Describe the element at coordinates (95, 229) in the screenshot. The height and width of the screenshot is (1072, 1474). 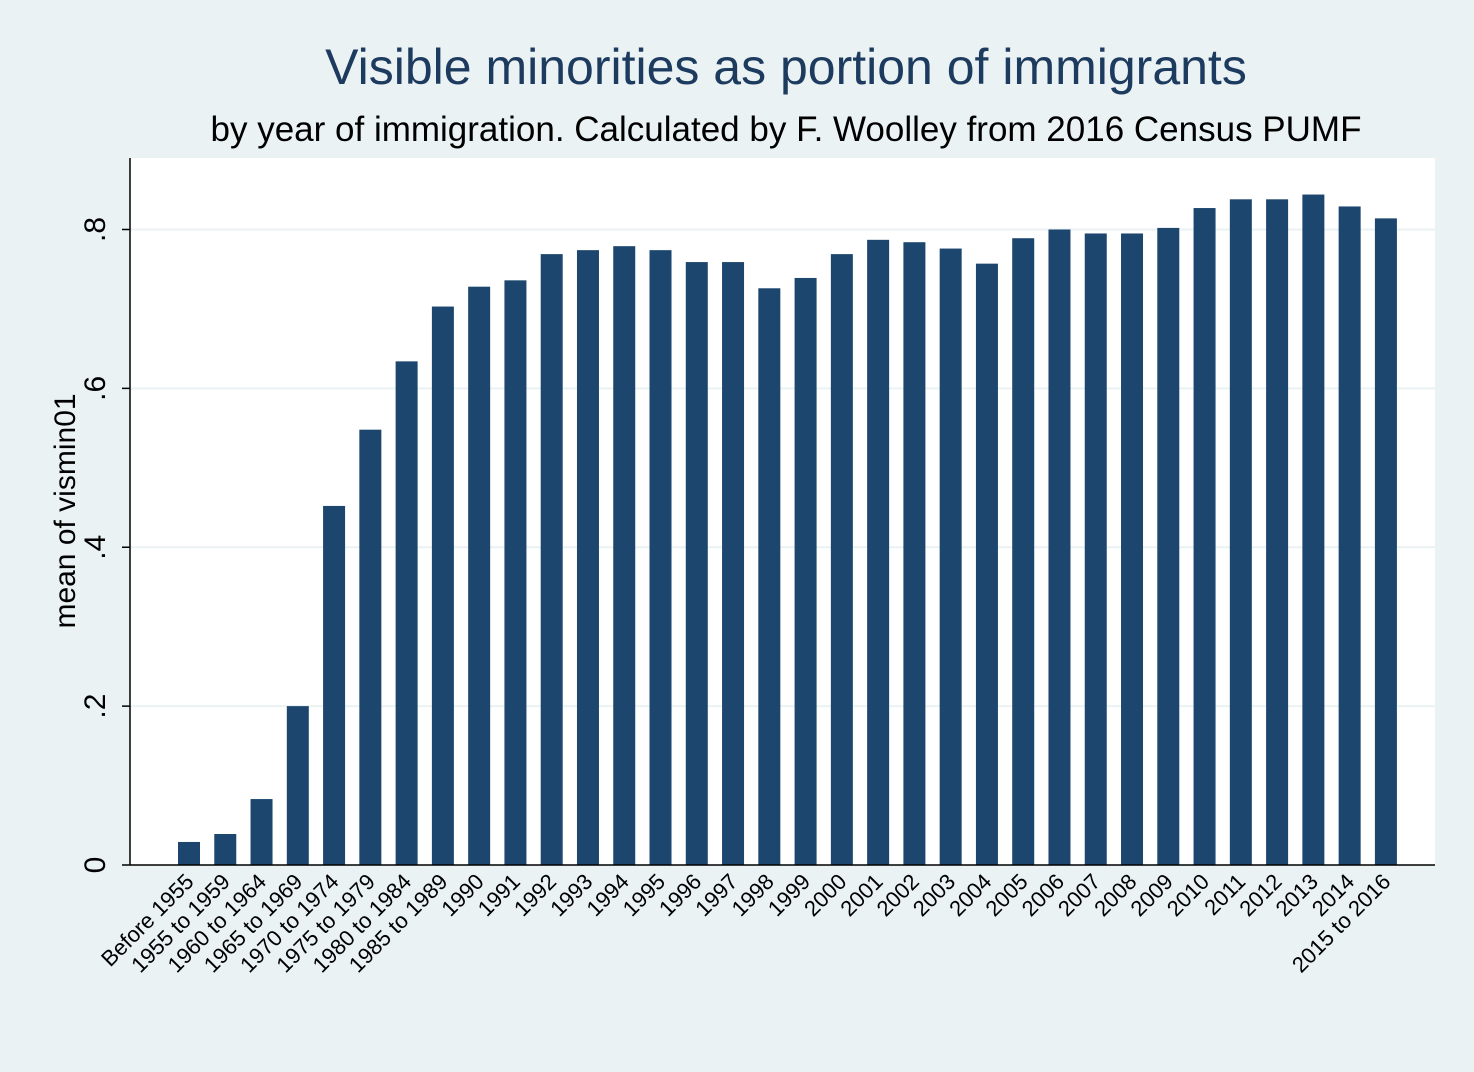
I see `y-tick-label: .8` at that location.